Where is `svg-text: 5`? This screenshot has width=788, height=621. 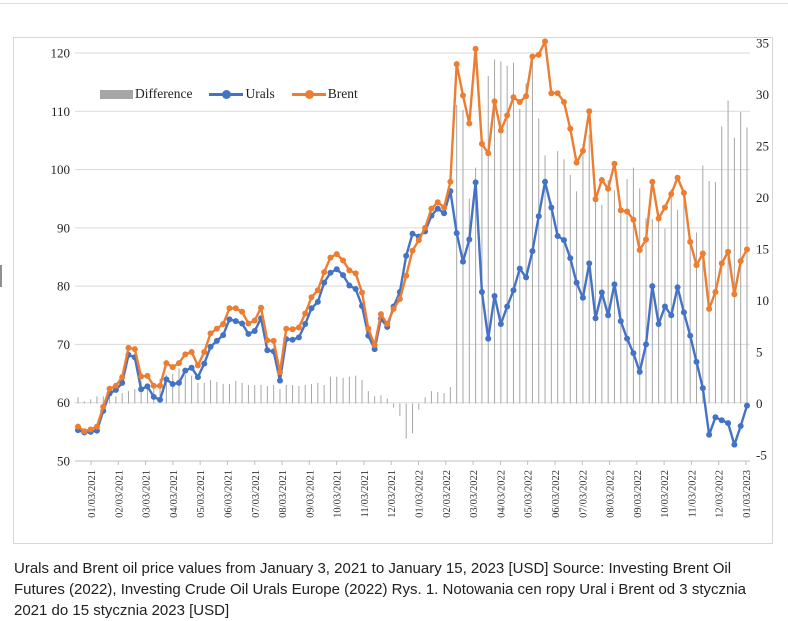 svg-text: 5 is located at coordinates (759, 352).